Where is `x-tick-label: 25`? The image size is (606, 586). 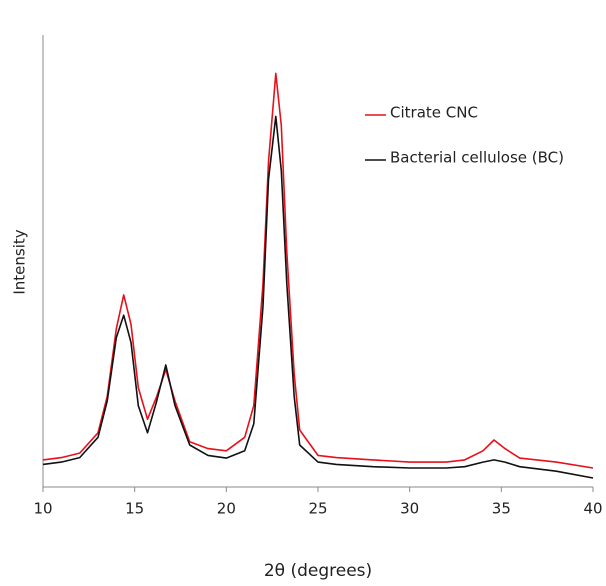
x-tick-label: 25 is located at coordinates (317, 509).